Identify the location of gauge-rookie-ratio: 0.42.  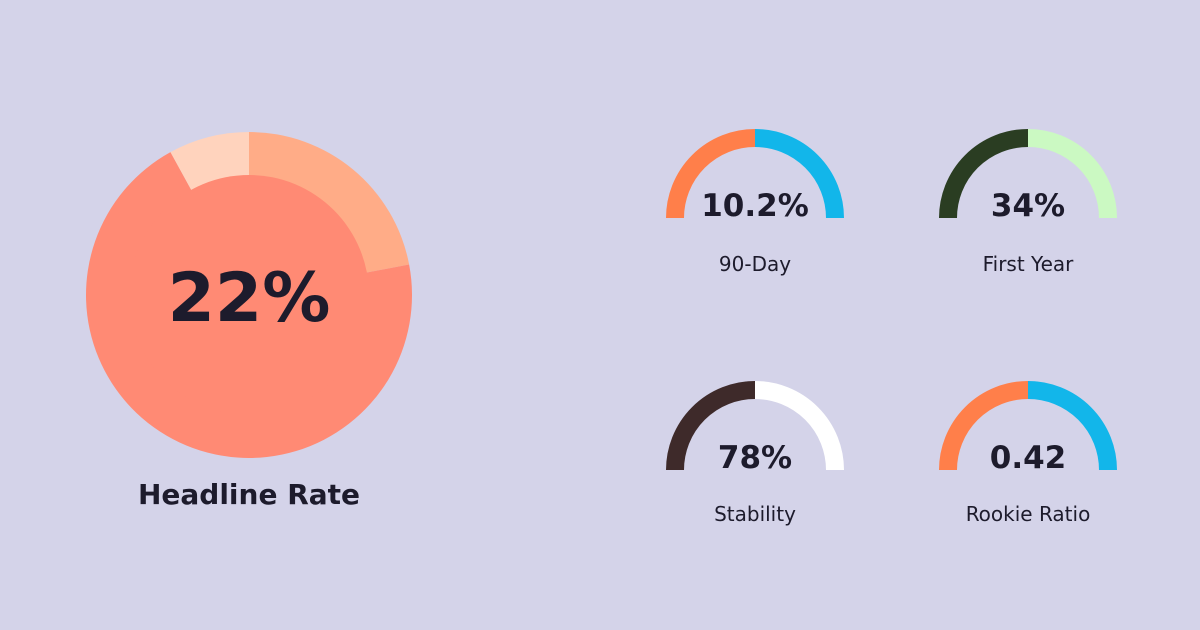
(1028, 427).